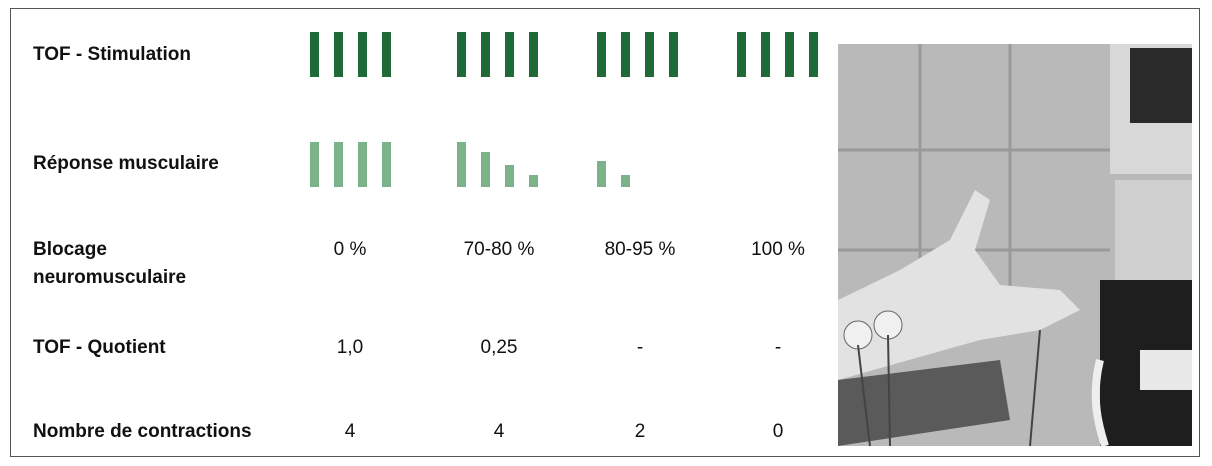 This screenshot has width=1212, height=466. Describe the element at coordinates (778, 431) in the screenshot. I see `row-cell: 0` at that location.